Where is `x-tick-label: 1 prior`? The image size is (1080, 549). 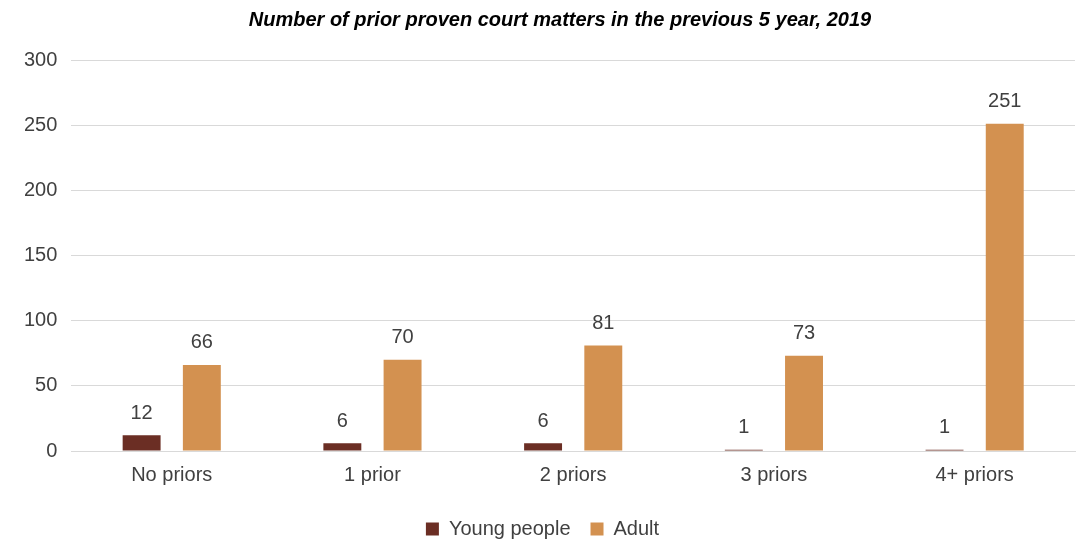 x-tick-label: 1 prior is located at coordinates (373, 473).